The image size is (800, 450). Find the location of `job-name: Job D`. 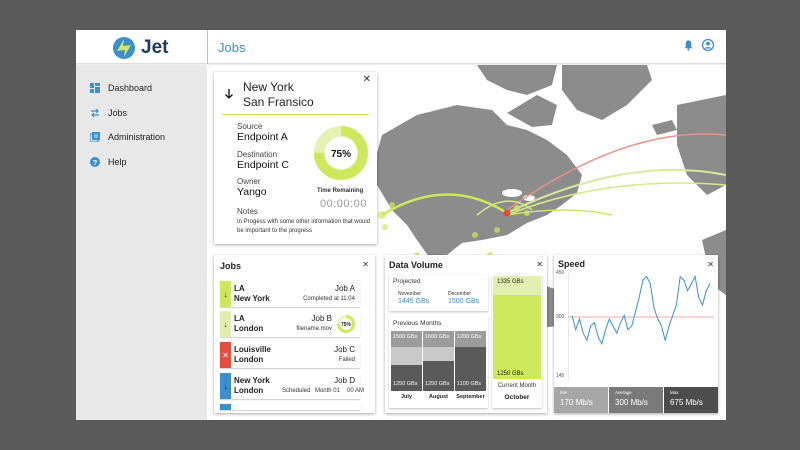

job-name: Job D is located at coordinates (344, 380).